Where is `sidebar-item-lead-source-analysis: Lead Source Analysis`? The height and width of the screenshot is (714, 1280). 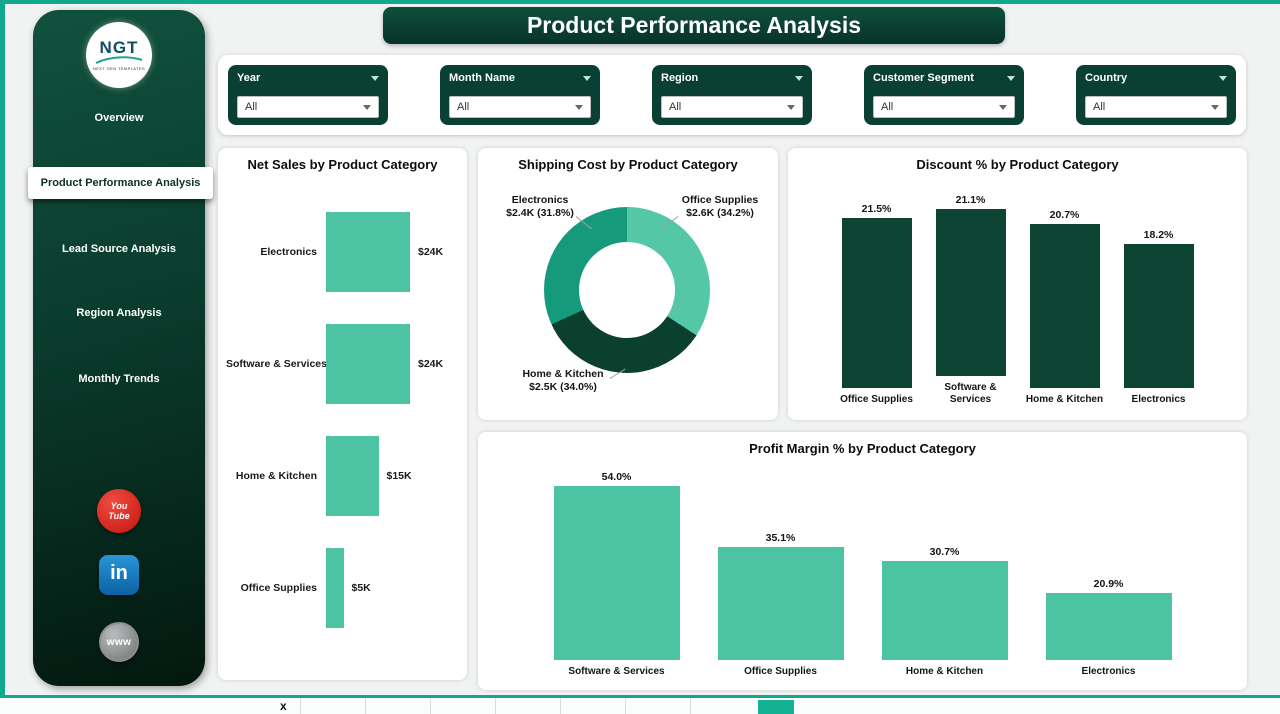 sidebar-item-lead-source-analysis: Lead Source Analysis is located at coordinates (119, 249).